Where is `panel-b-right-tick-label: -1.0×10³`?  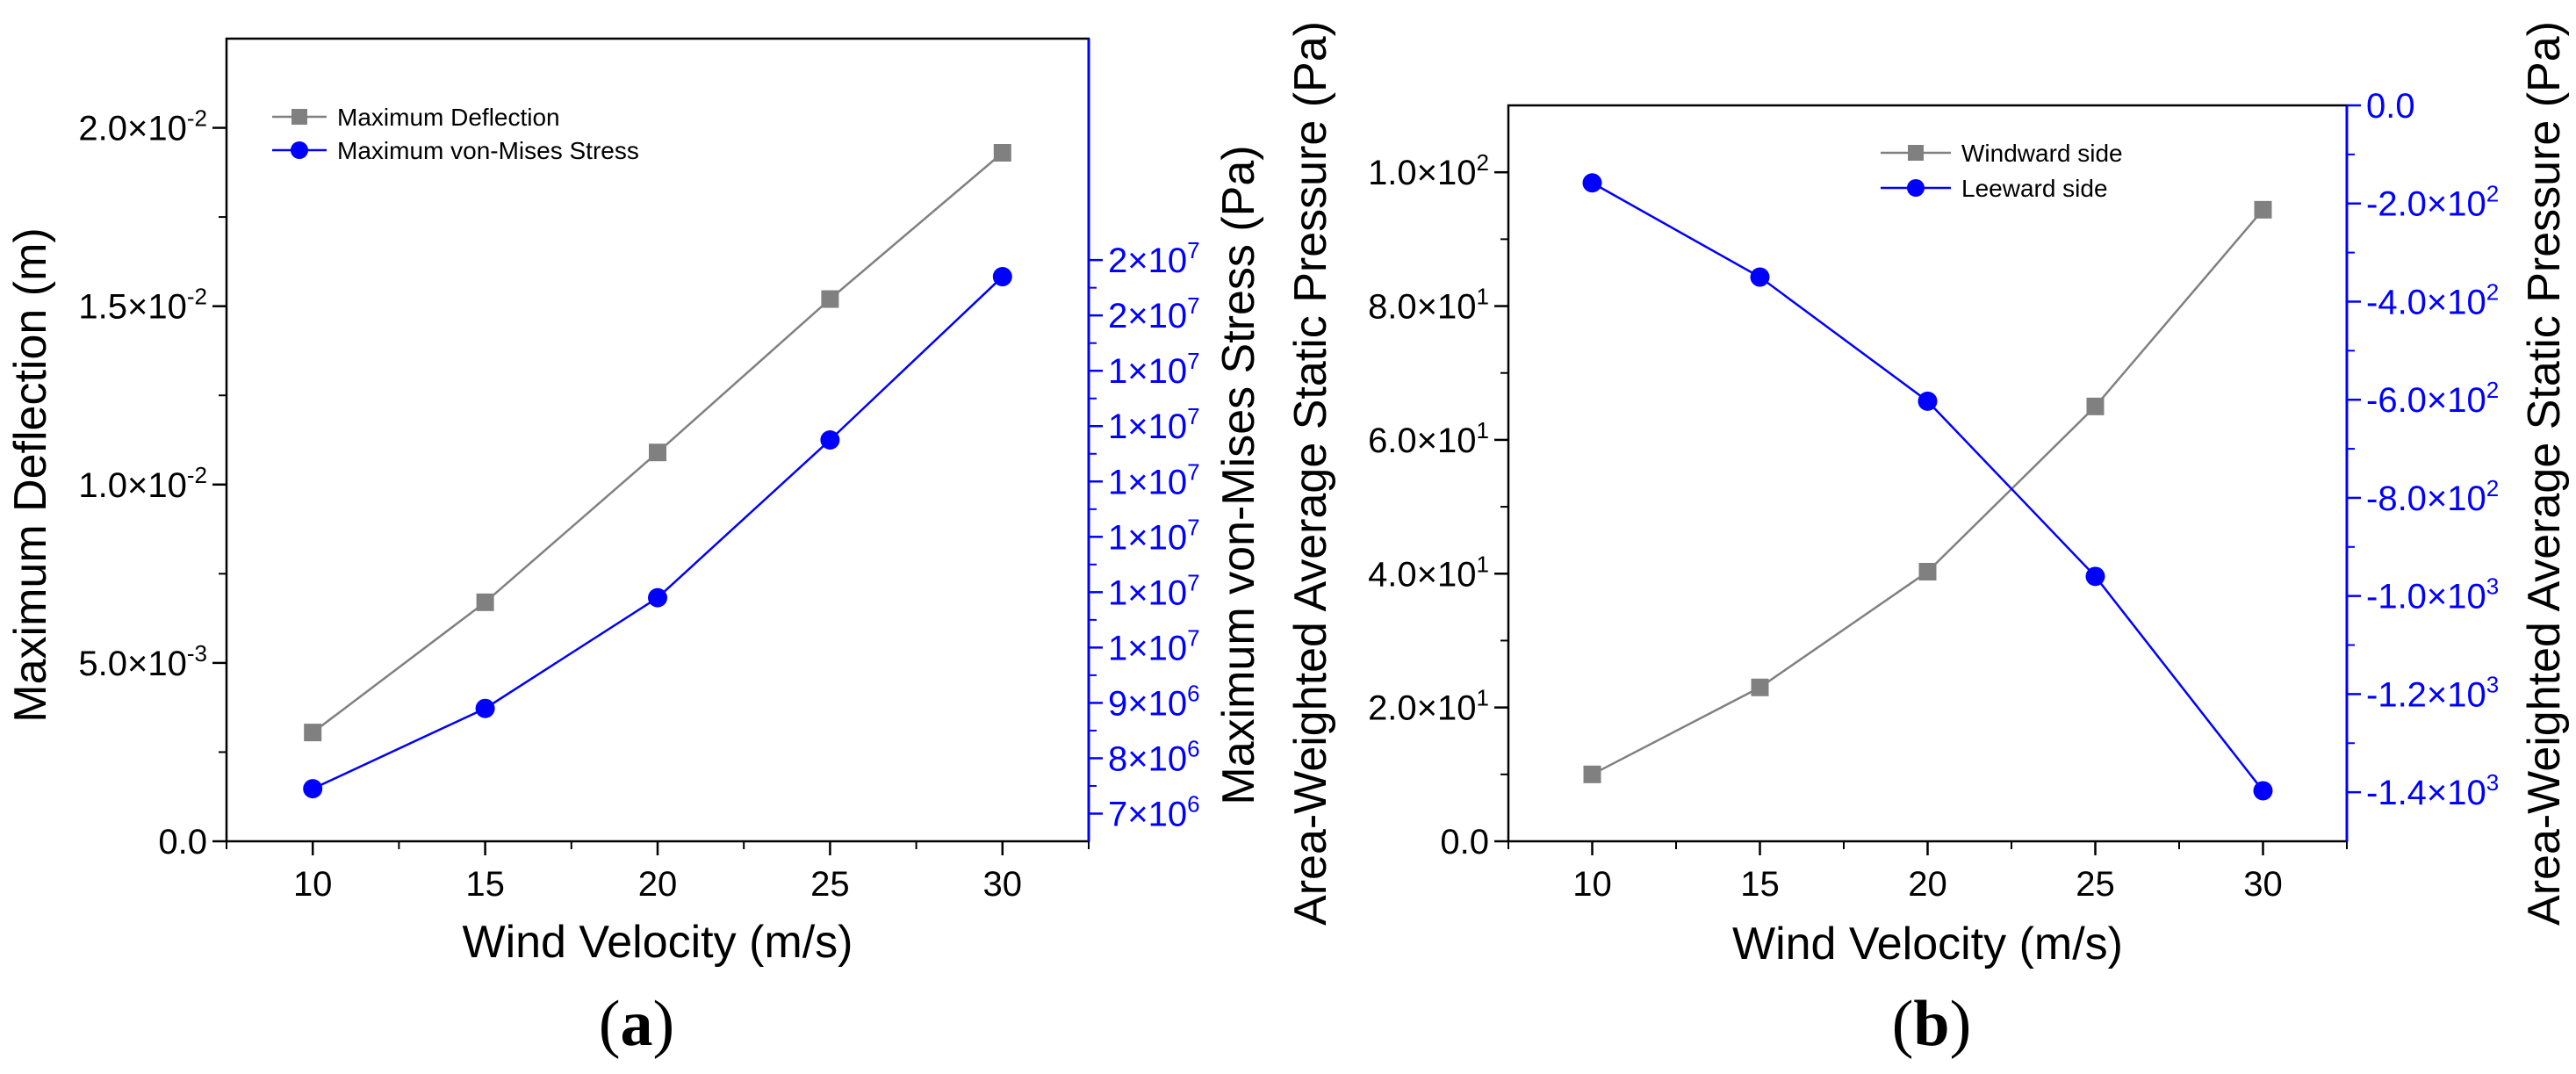
panel-b-right-tick-label: -1.0×10³ is located at coordinates (2432, 594).